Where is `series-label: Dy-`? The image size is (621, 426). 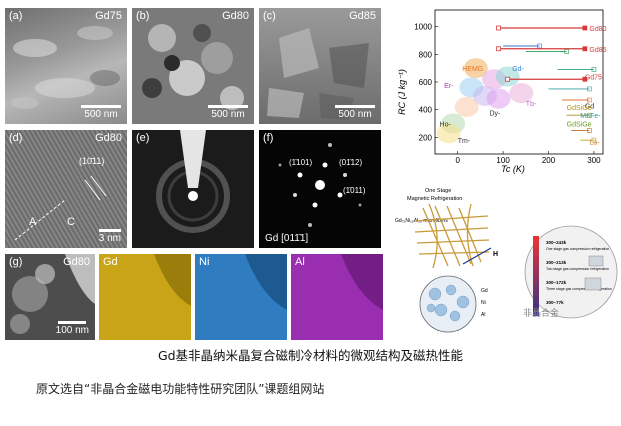 series-label: Dy- is located at coordinates (495, 113).